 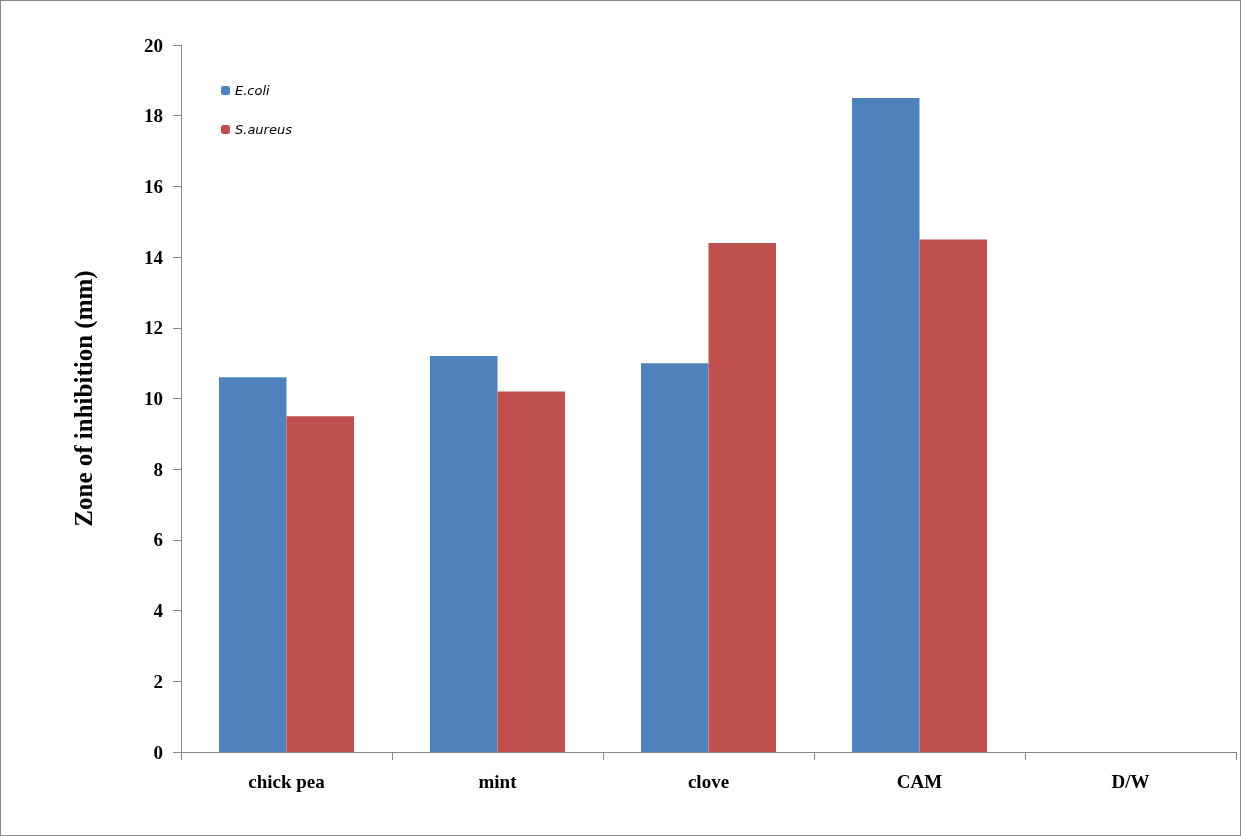 I want to click on x-tick-label: chick pea, so click(x=287, y=781).